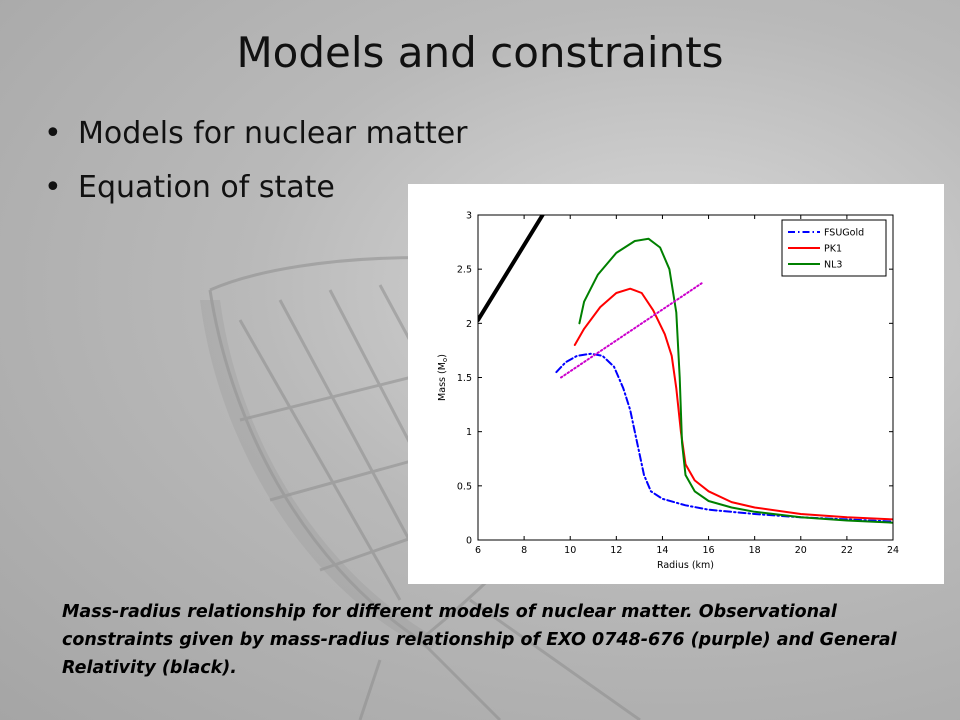 The width and height of the screenshot is (960, 720). What do you see at coordinates (616, 550) in the screenshot?
I see `x-tick-label: 12` at bounding box center [616, 550].